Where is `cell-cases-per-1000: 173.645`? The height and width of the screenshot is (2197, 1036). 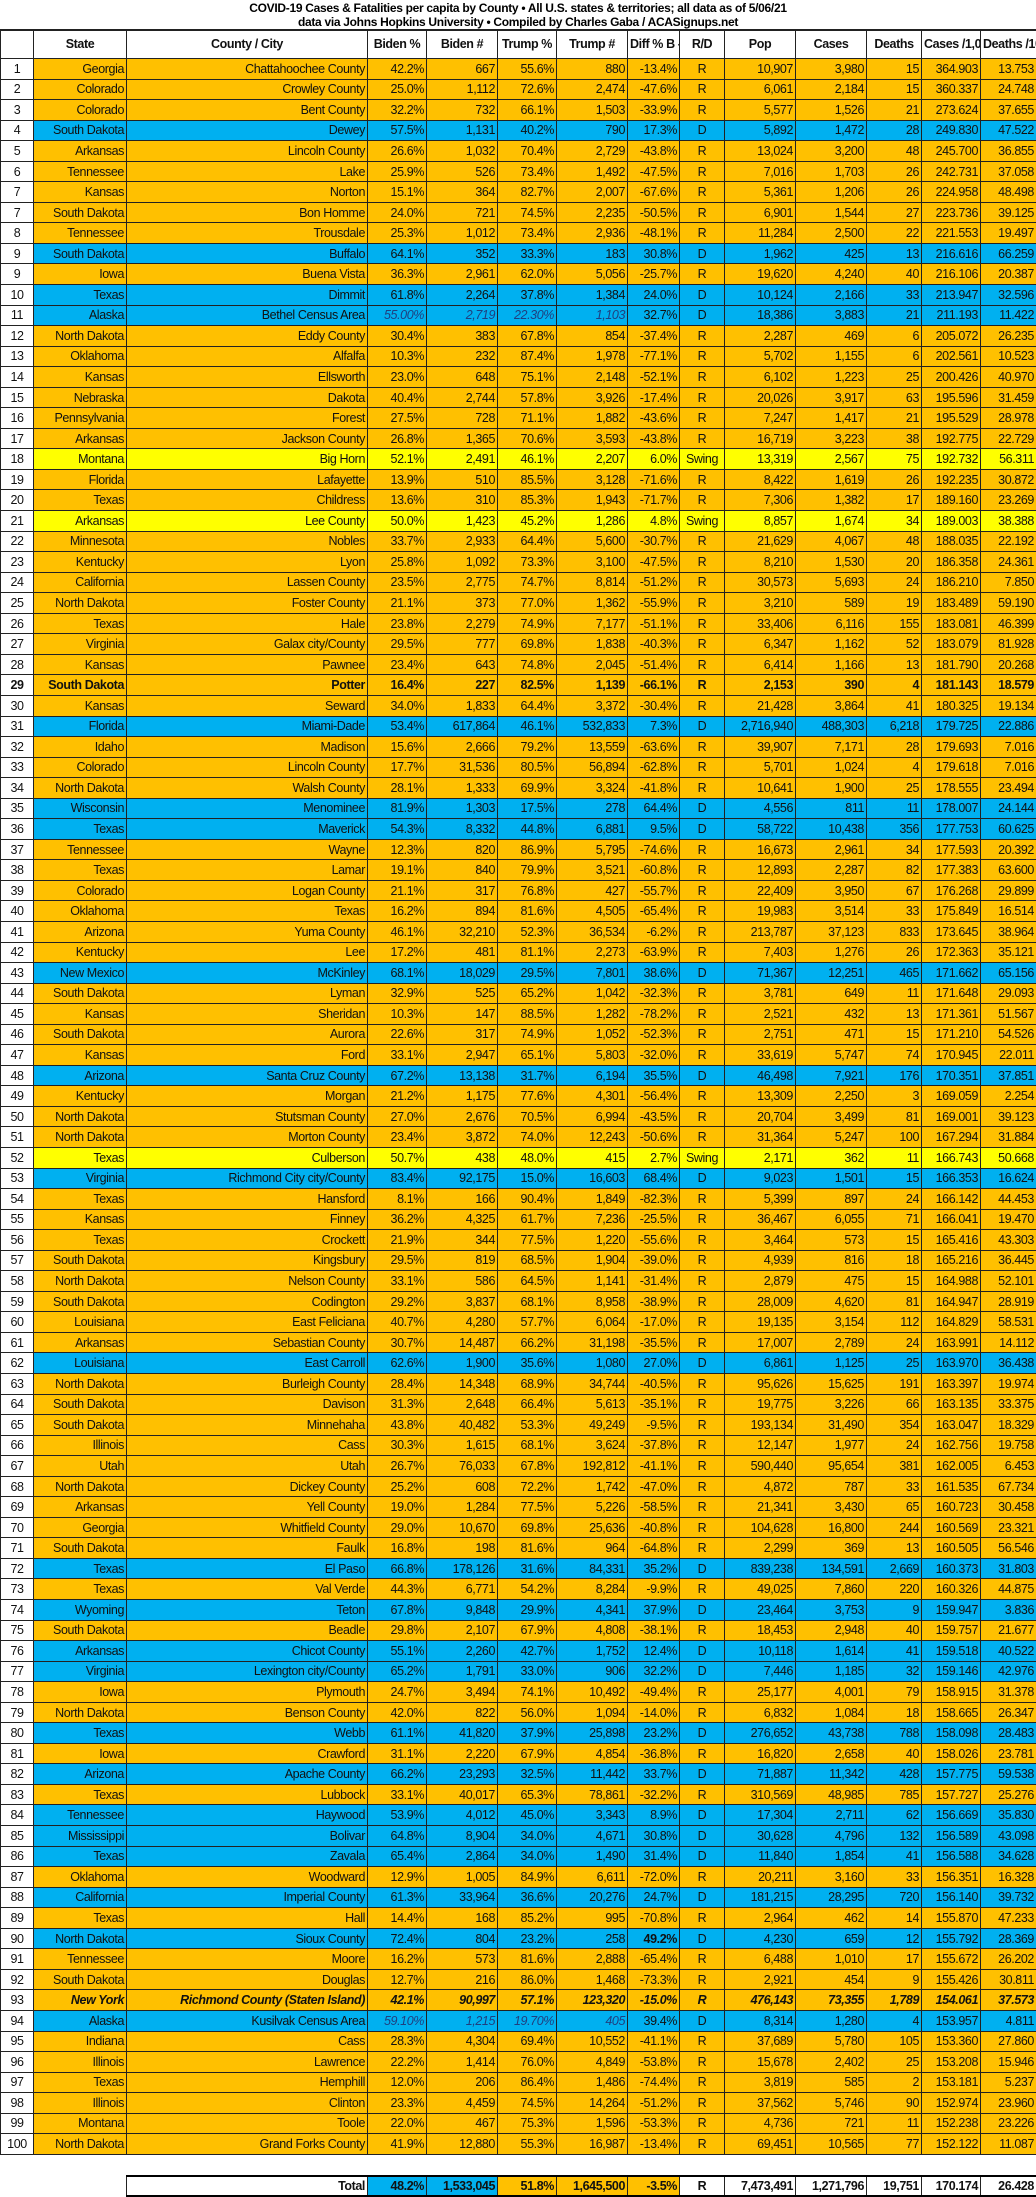
cell-cases-per-1000: 173.645 is located at coordinates (951, 931).